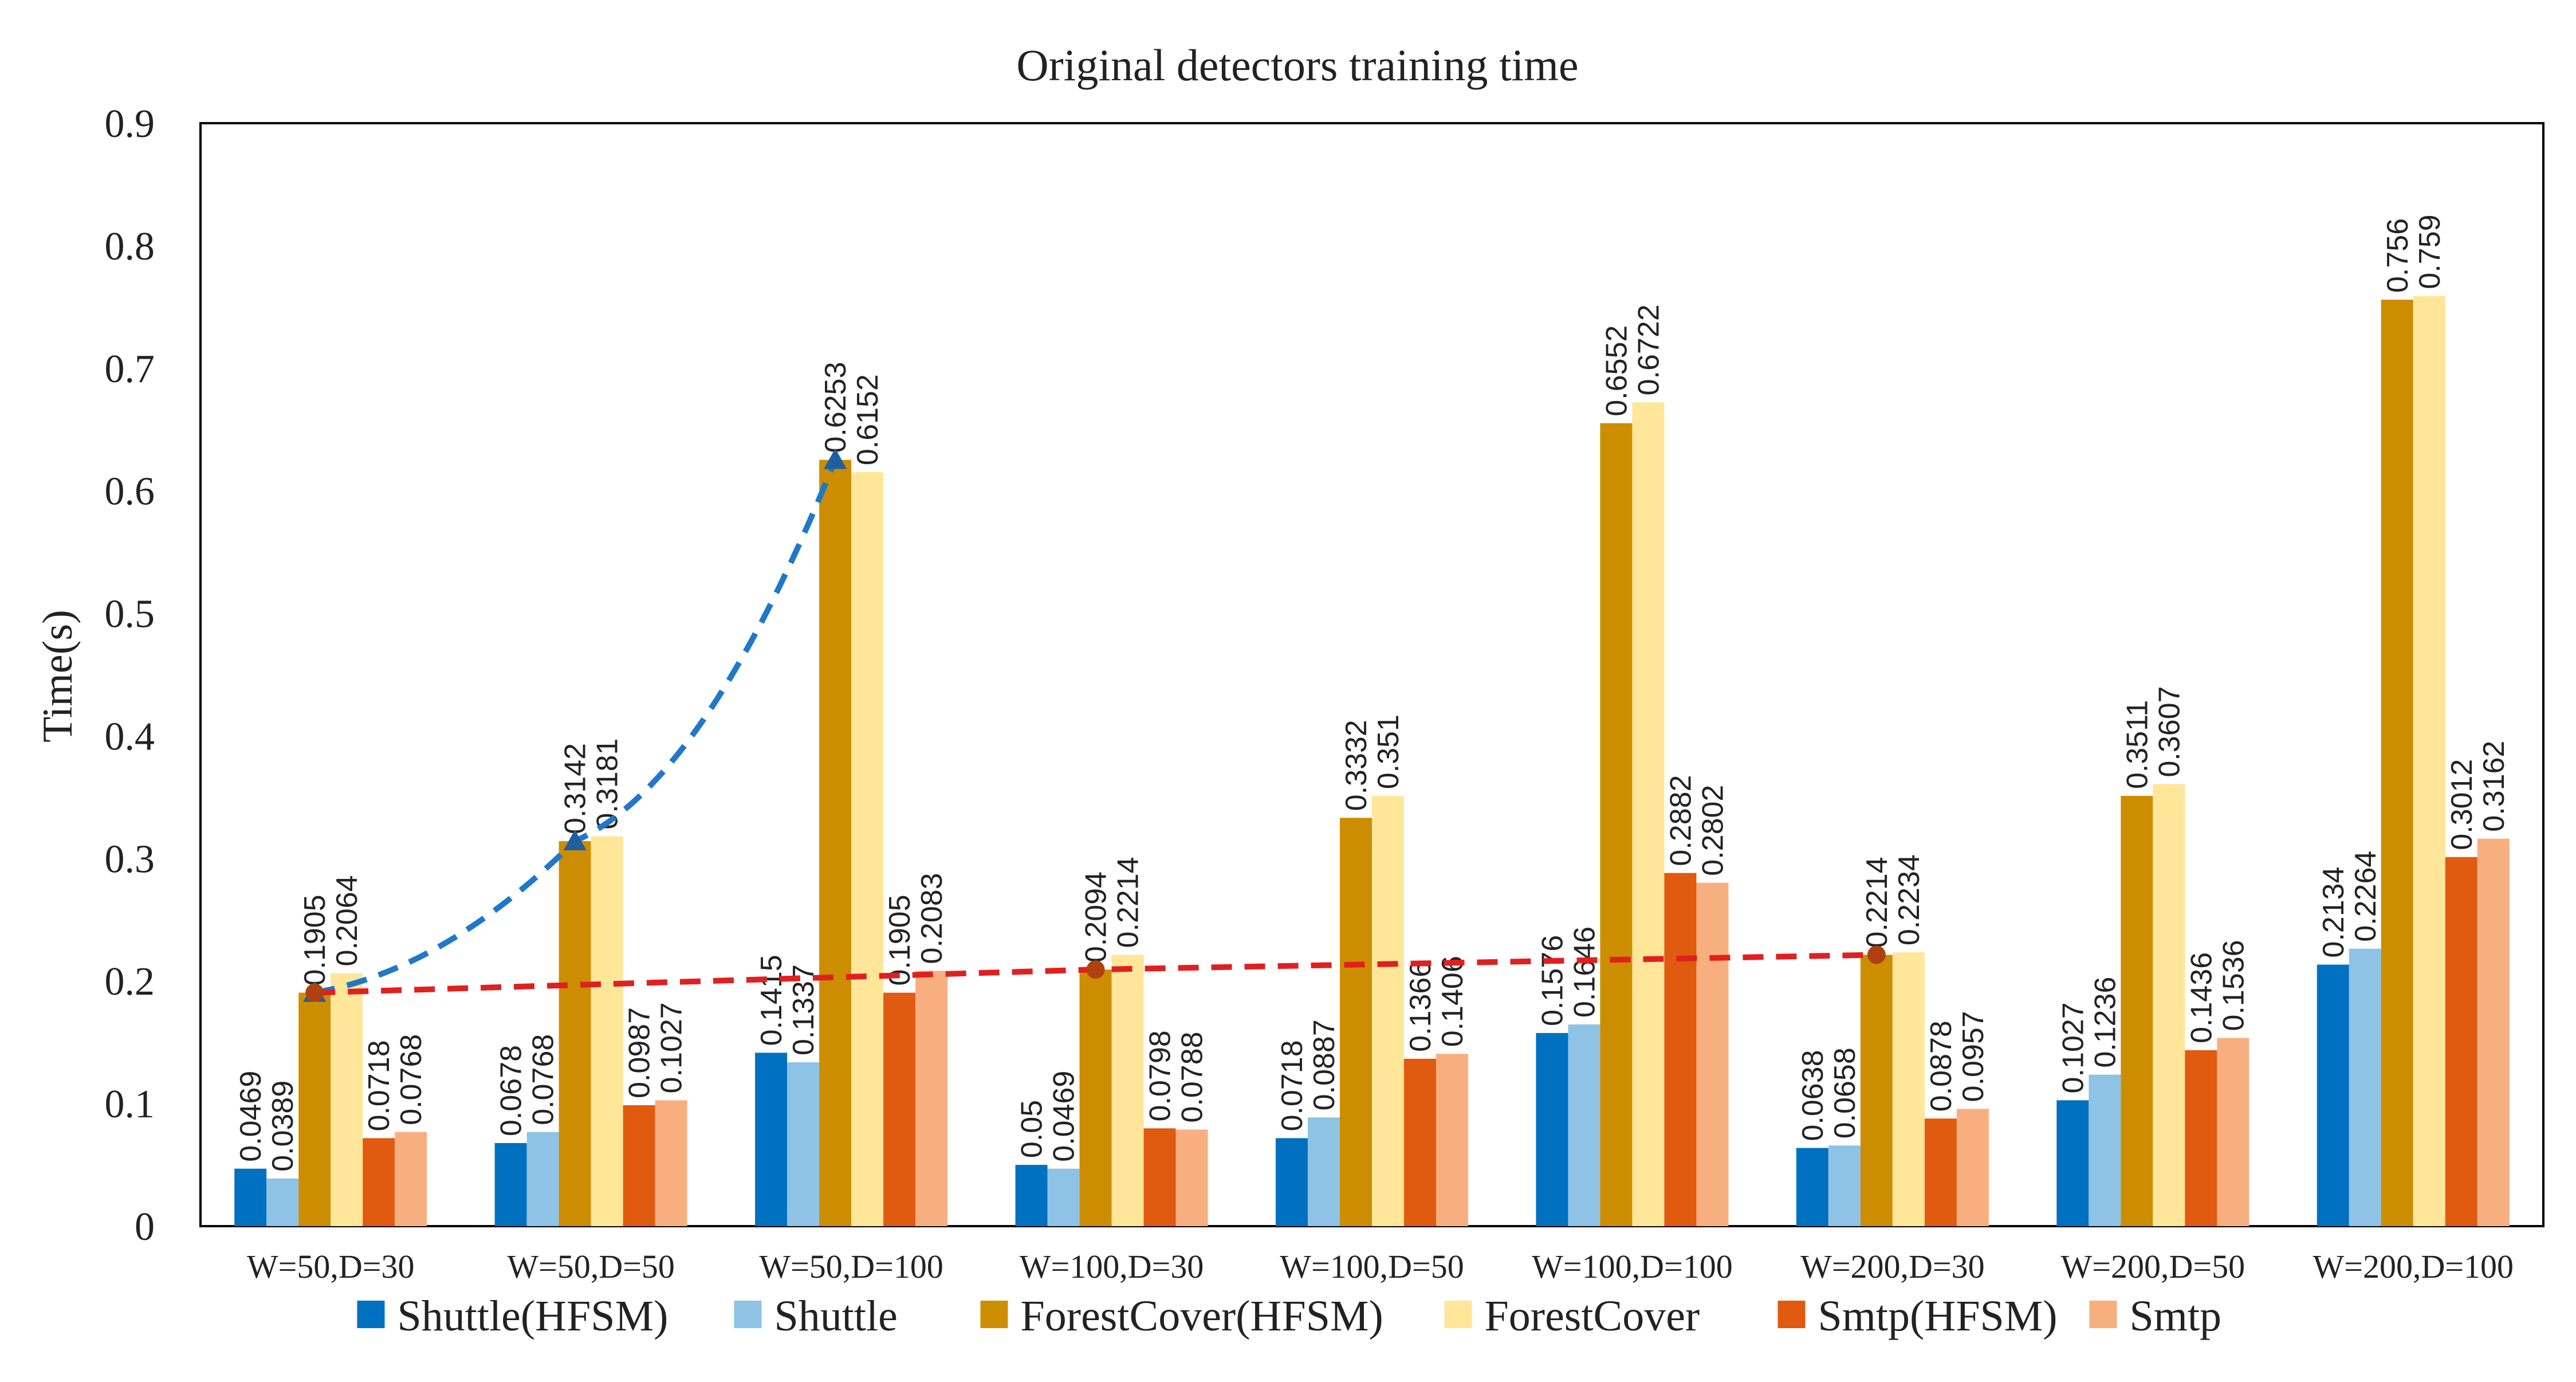 This screenshot has width=2576, height=1382. What do you see at coordinates (331, 1266) in the screenshot?
I see `x-tick-label: W=50,D=30` at bounding box center [331, 1266].